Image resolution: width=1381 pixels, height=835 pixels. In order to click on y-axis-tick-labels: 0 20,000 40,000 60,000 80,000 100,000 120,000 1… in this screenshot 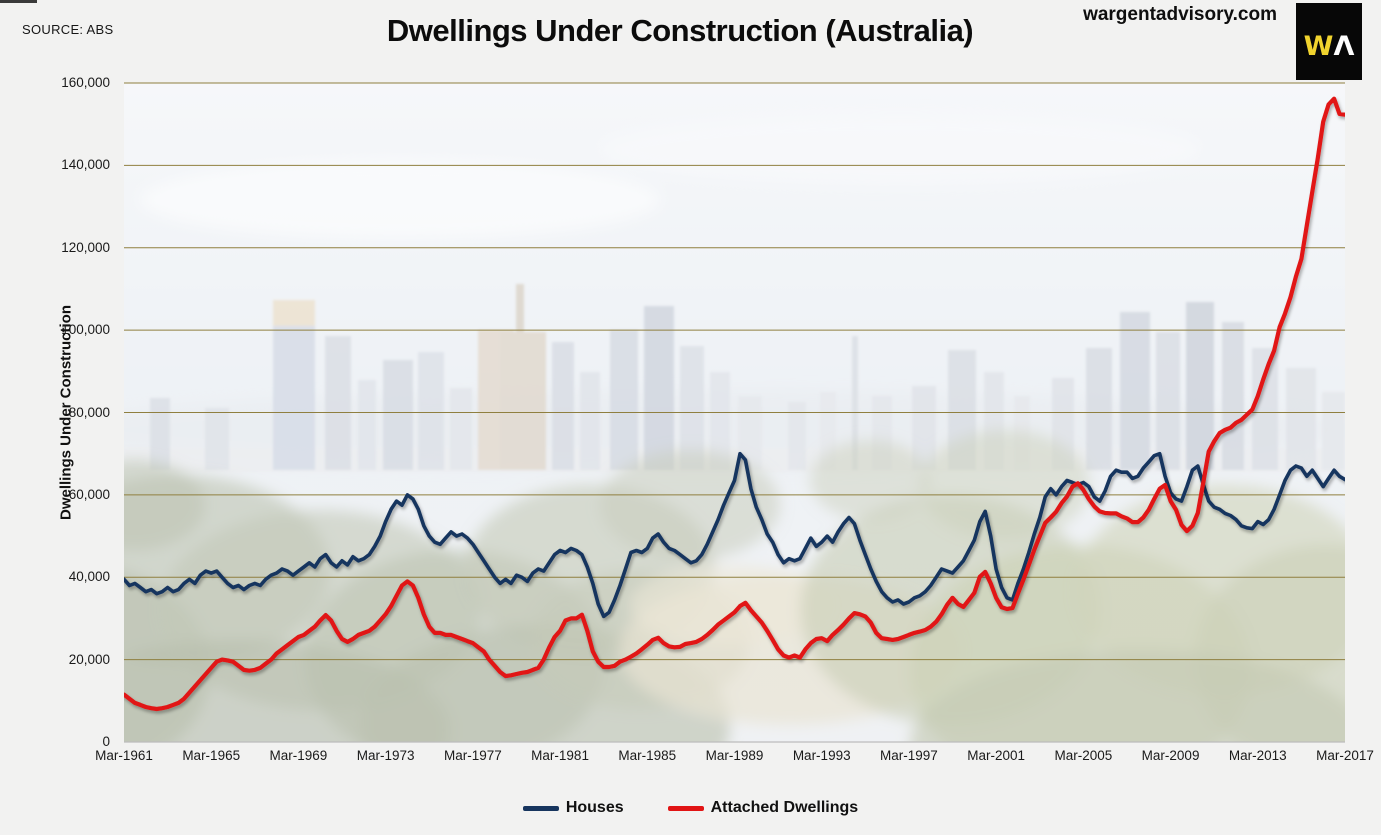, I will do `click(59, 380)`.